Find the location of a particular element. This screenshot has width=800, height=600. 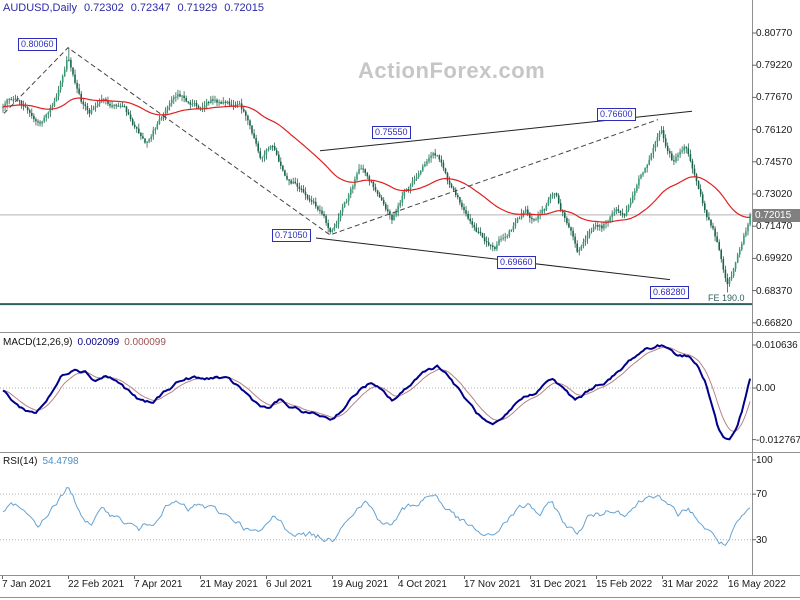

rsi-label: RSI(14) is located at coordinates (20, 461).